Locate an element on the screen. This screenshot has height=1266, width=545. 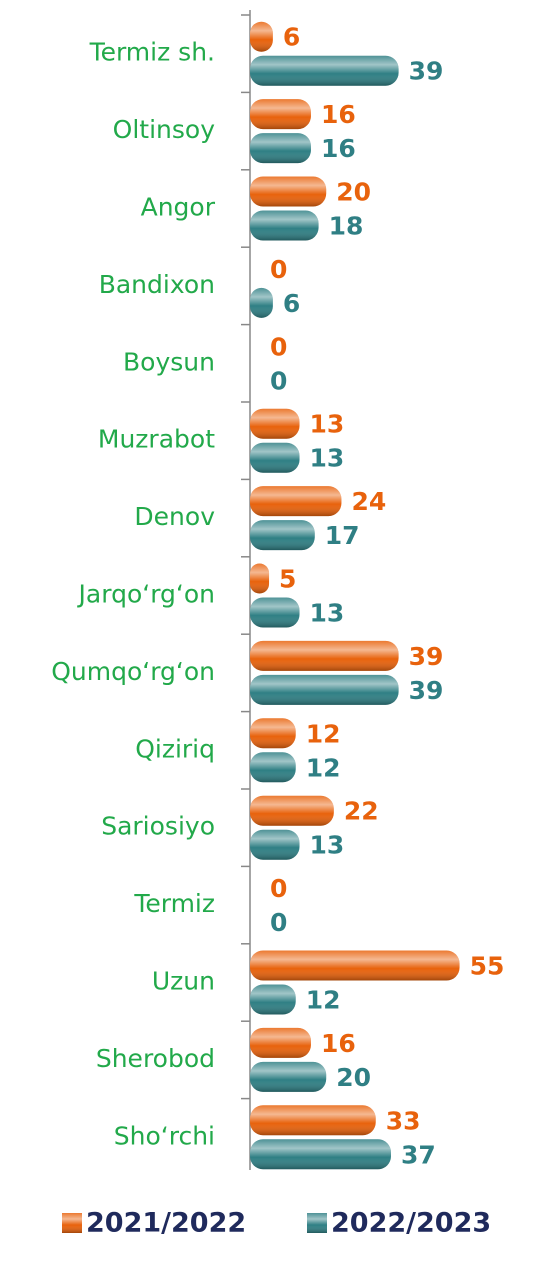
category-label: Muzrabot is located at coordinates (156, 439).